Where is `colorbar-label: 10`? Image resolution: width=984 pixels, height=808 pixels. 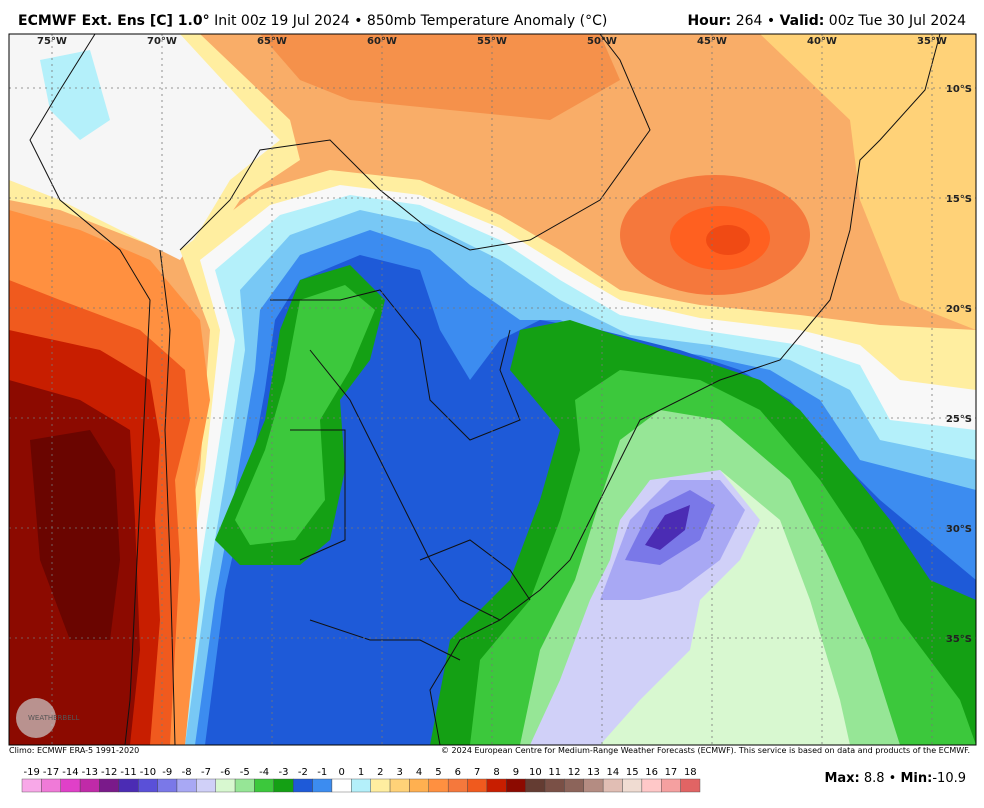 colorbar-label: 10 is located at coordinates (535, 772).